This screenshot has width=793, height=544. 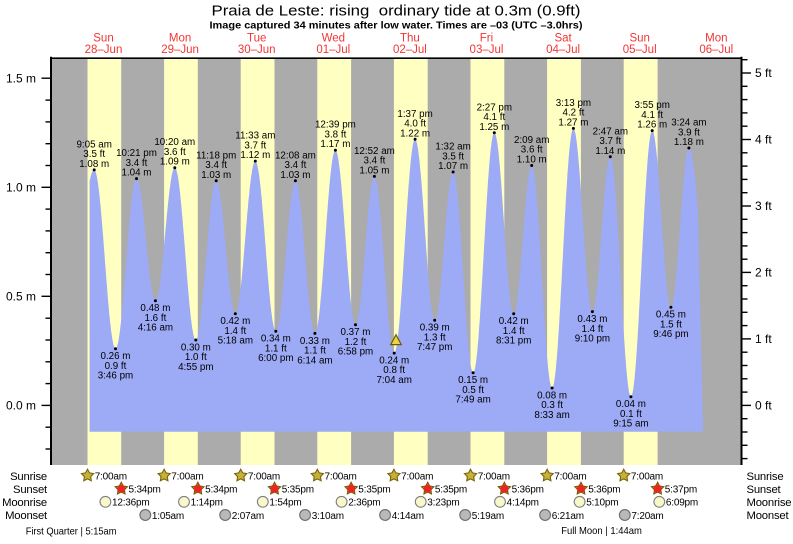 What do you see at coordinates (435, 338) in the screenshot?
I see `svg-text: 1.3 ft` at bounding box center [435, 338].